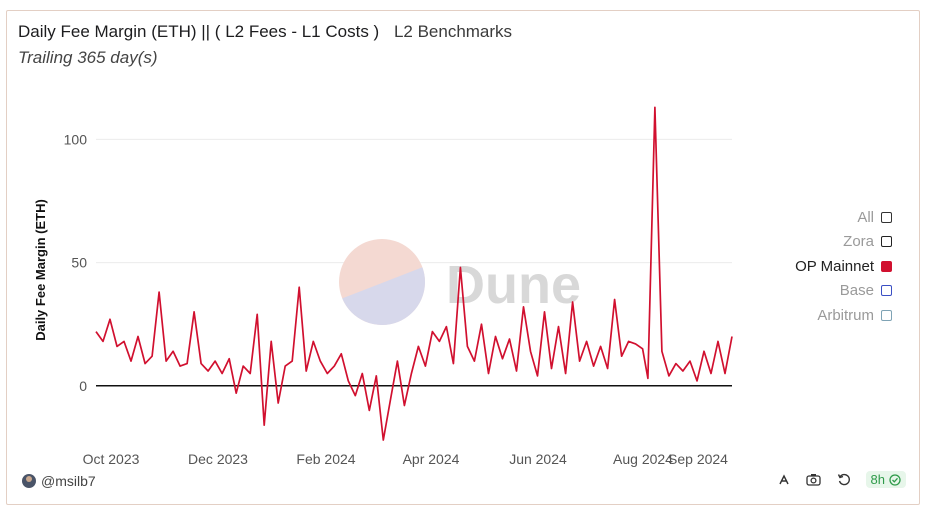  Describe the element at coordinates (895, 479) in the screenshot. I see `check-circle-icon` at that location.